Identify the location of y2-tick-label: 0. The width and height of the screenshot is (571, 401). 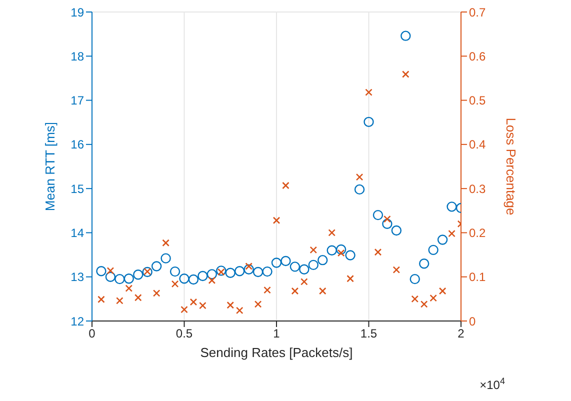
(472, 321).